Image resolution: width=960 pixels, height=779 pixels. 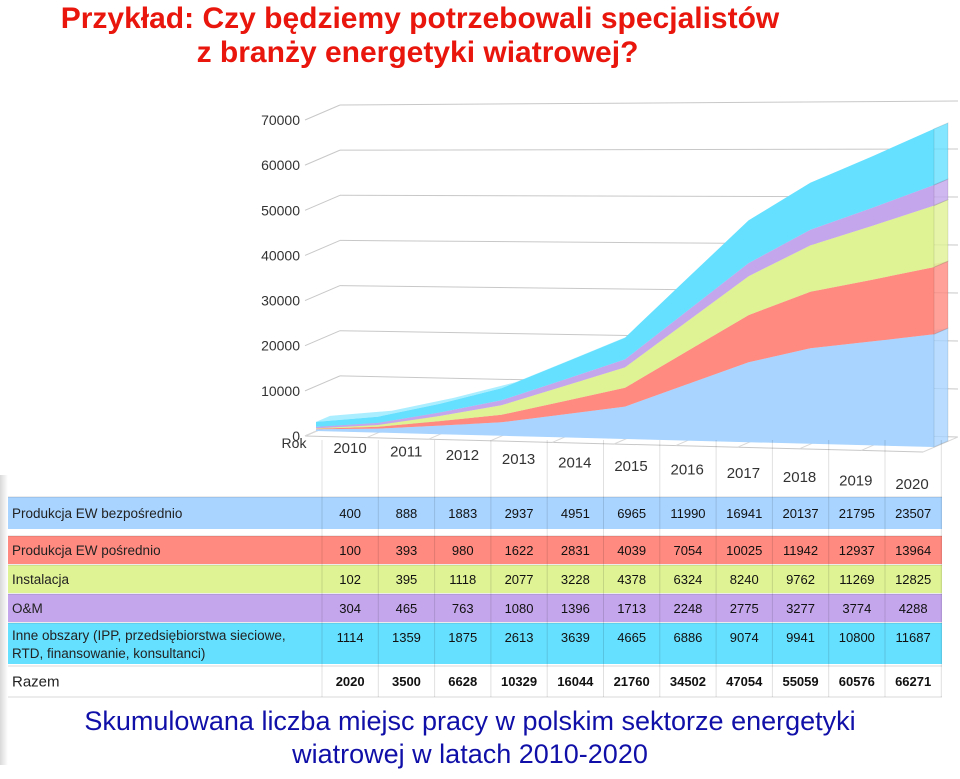 I want to click on table-row-label: Produkcja EW bezpośrednio, so click(x=97, y=513).